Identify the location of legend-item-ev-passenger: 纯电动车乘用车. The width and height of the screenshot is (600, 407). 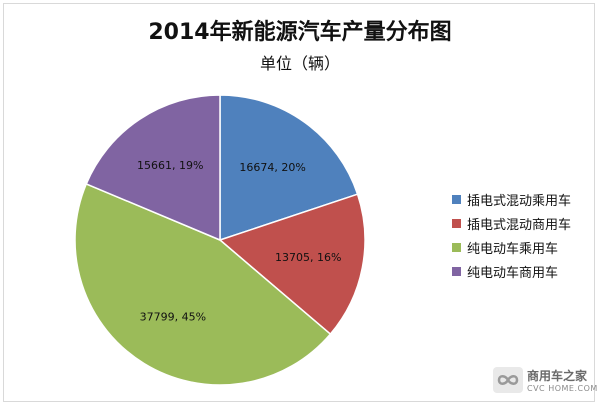
(511, 247).